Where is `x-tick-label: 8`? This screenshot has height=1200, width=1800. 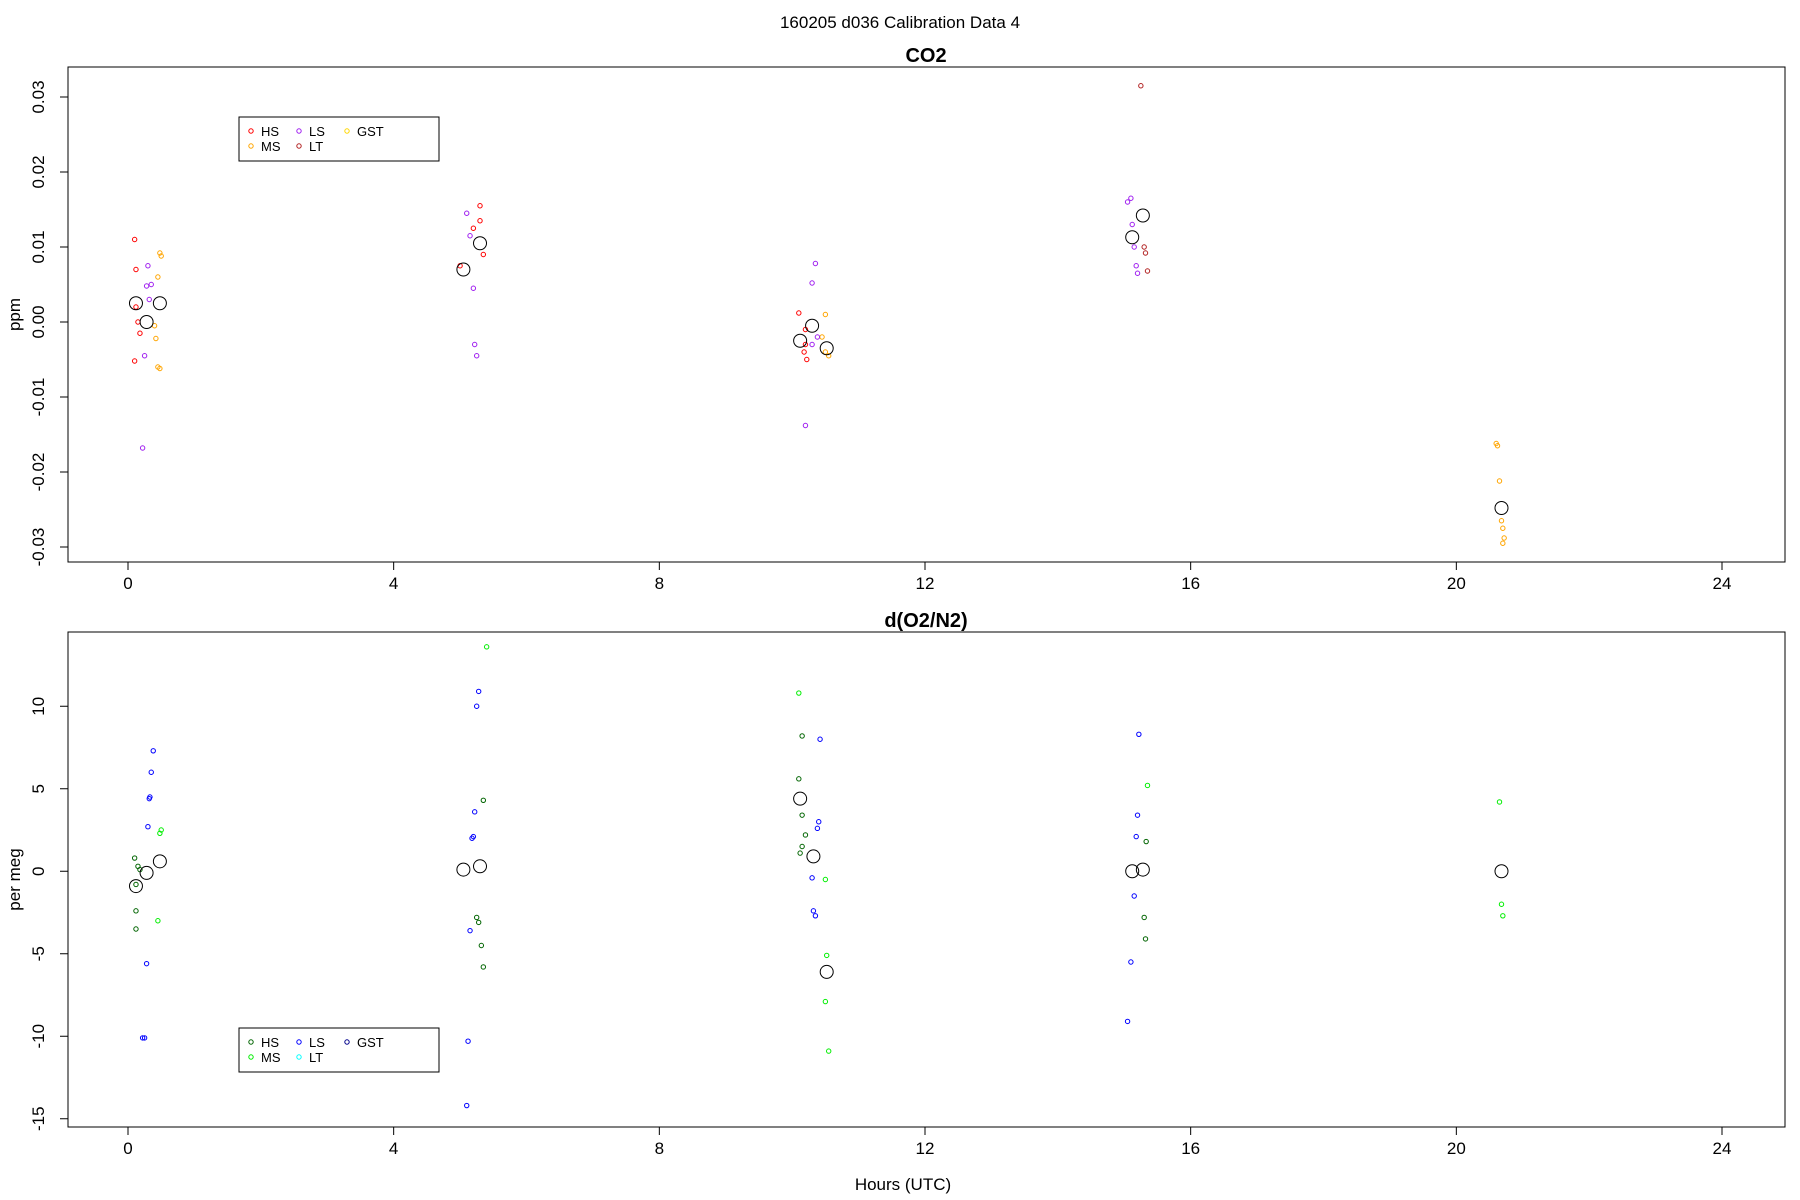 x-tick-label: 8 is located at coordinates (659, 1148).